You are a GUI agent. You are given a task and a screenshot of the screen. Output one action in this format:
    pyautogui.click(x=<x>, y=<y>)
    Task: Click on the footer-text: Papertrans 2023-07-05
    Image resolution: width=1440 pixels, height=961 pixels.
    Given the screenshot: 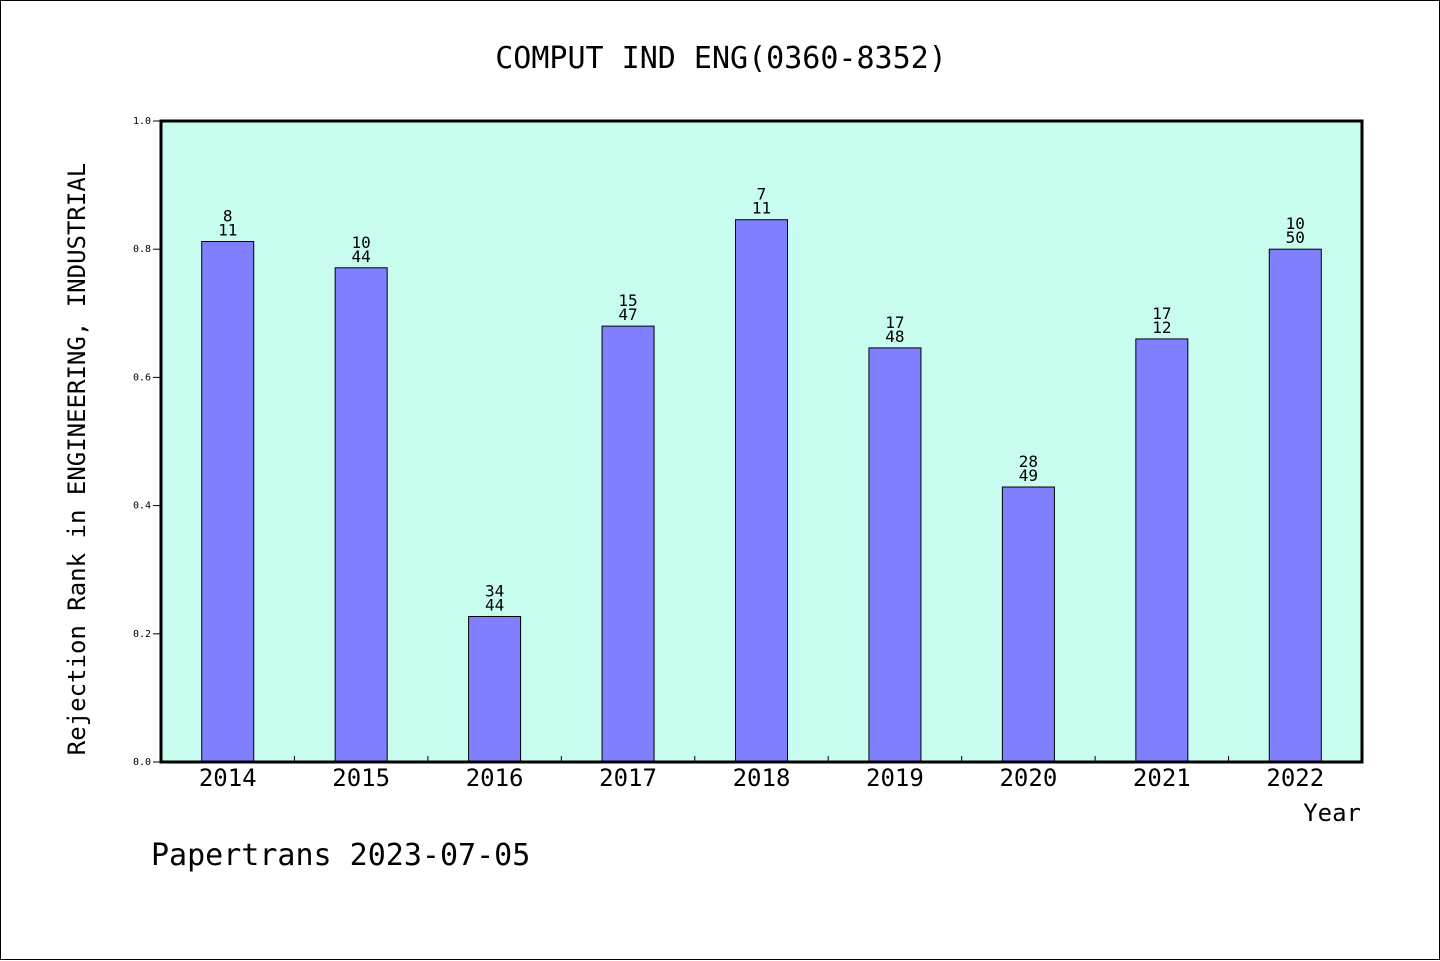 What is the action you would take?
    pyautogui.click(x=340, y=855)
    